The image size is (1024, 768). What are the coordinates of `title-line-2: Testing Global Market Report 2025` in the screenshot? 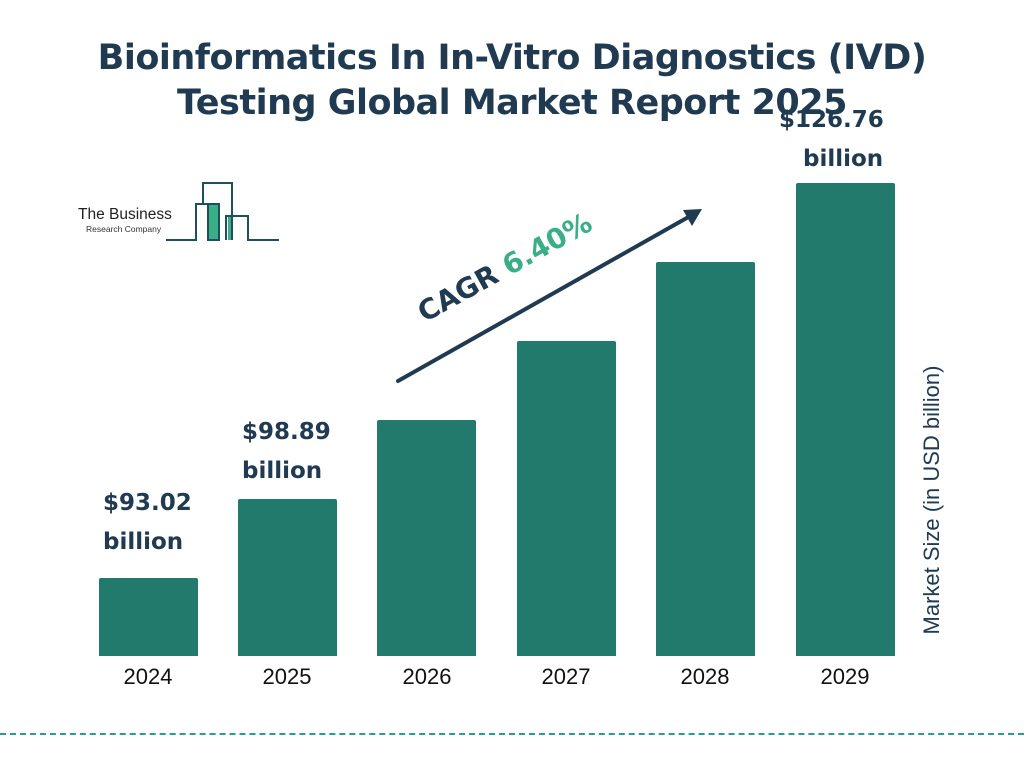 It's located at (512, 103).